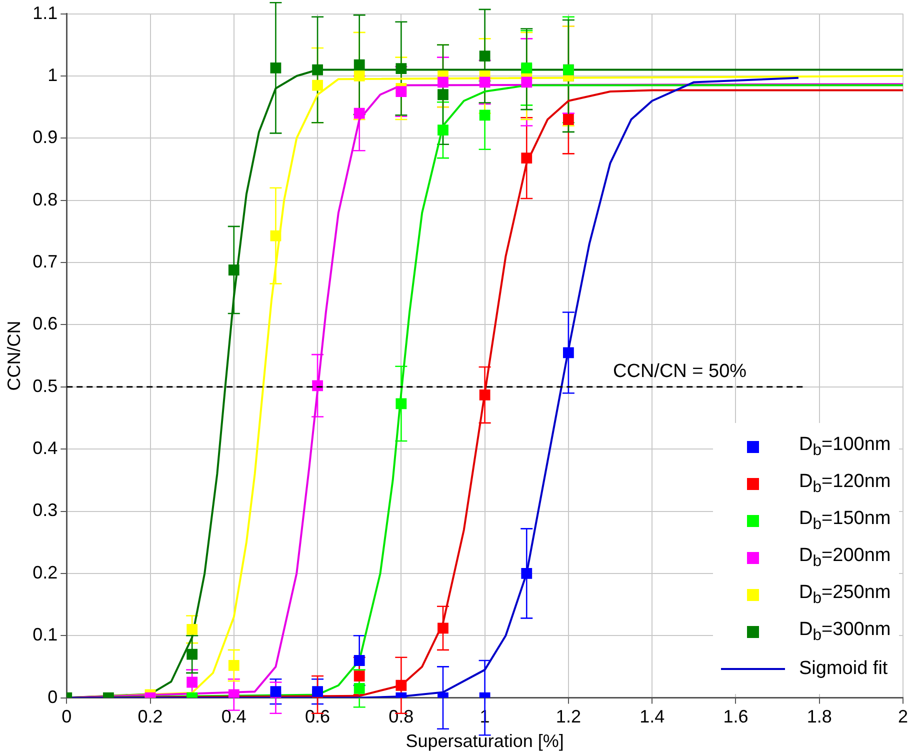 The width and height of the screenshot is (917, 753). Describe the element at coordinates (845, 558) in the screenshot. I see `legend-label: D$_{b}$=200nm` at that location.